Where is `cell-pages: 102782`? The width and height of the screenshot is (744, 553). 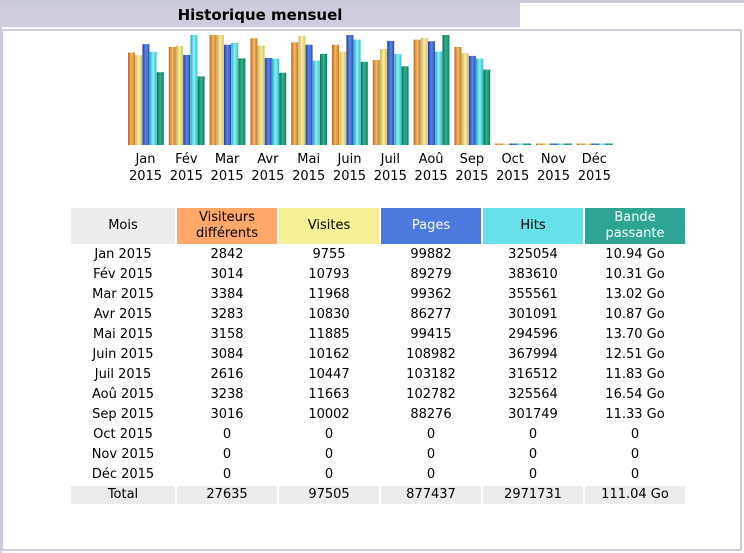
cell-pages: 102782 is located at coordinates (431, 394).